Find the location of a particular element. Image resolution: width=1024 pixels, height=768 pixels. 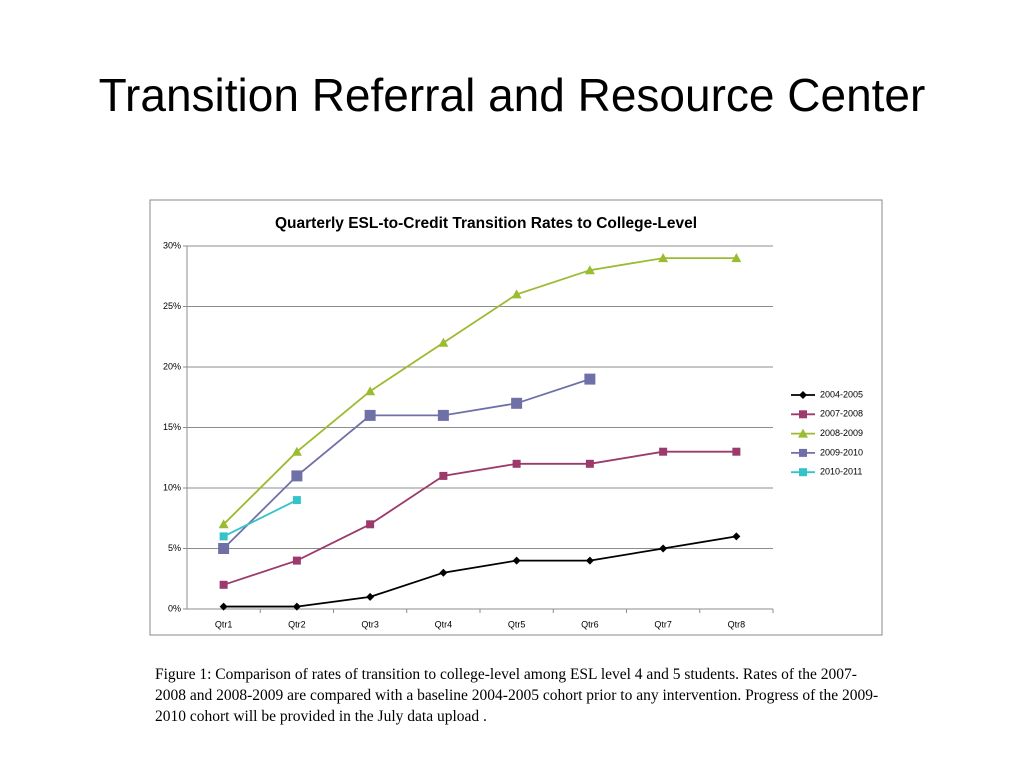

y-tick-label: 25% is located at coordinates (172, 306).